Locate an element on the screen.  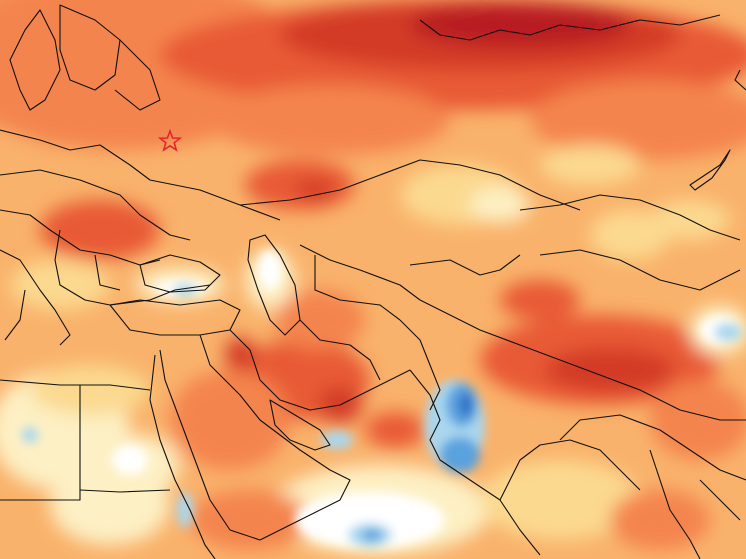
star-icon is located at coordinates (170, 140).